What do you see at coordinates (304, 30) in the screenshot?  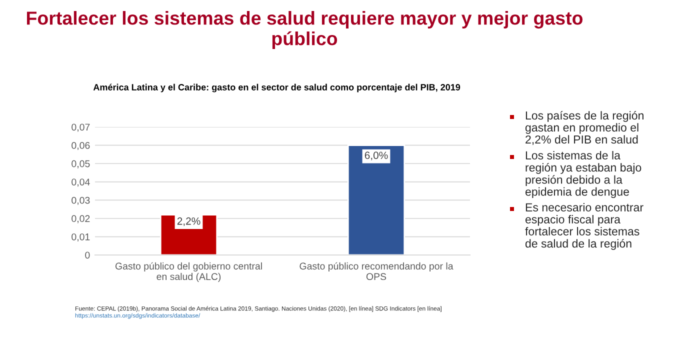 I see `chart-title: Fortalecer los sistemas de salud requiere mayor y mejor gasto público` at bounding box center [304, 30].